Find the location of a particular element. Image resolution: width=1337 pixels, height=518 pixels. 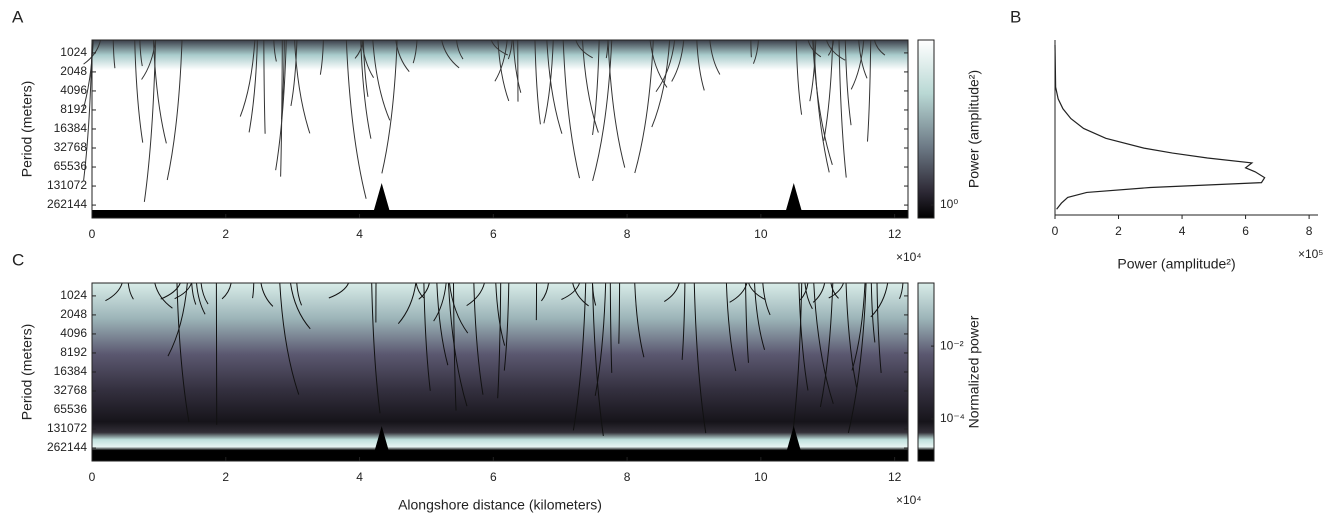

panel-label: C is located at coordinates (18, 259).